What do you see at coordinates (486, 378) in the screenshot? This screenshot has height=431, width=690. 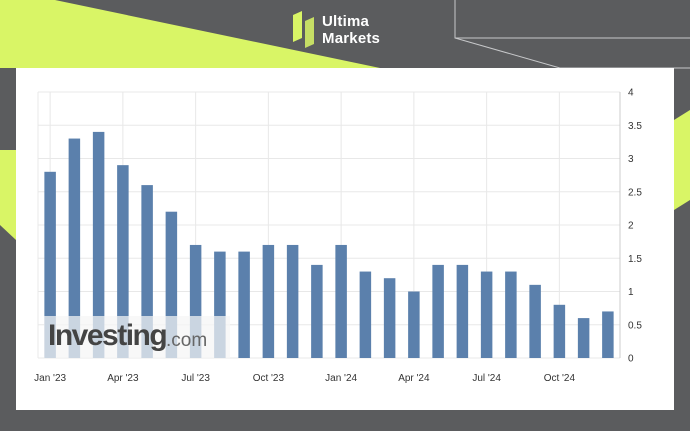 I see `x-tick-label: Jul '24` at bounding box center [486, 378].